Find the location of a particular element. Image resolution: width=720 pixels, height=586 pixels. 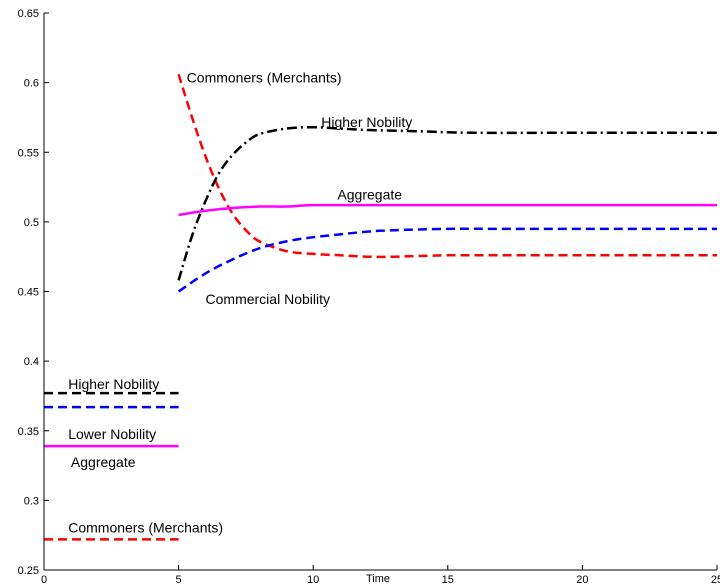

x-tick-label: 5 is located at coordinates (179, 580).